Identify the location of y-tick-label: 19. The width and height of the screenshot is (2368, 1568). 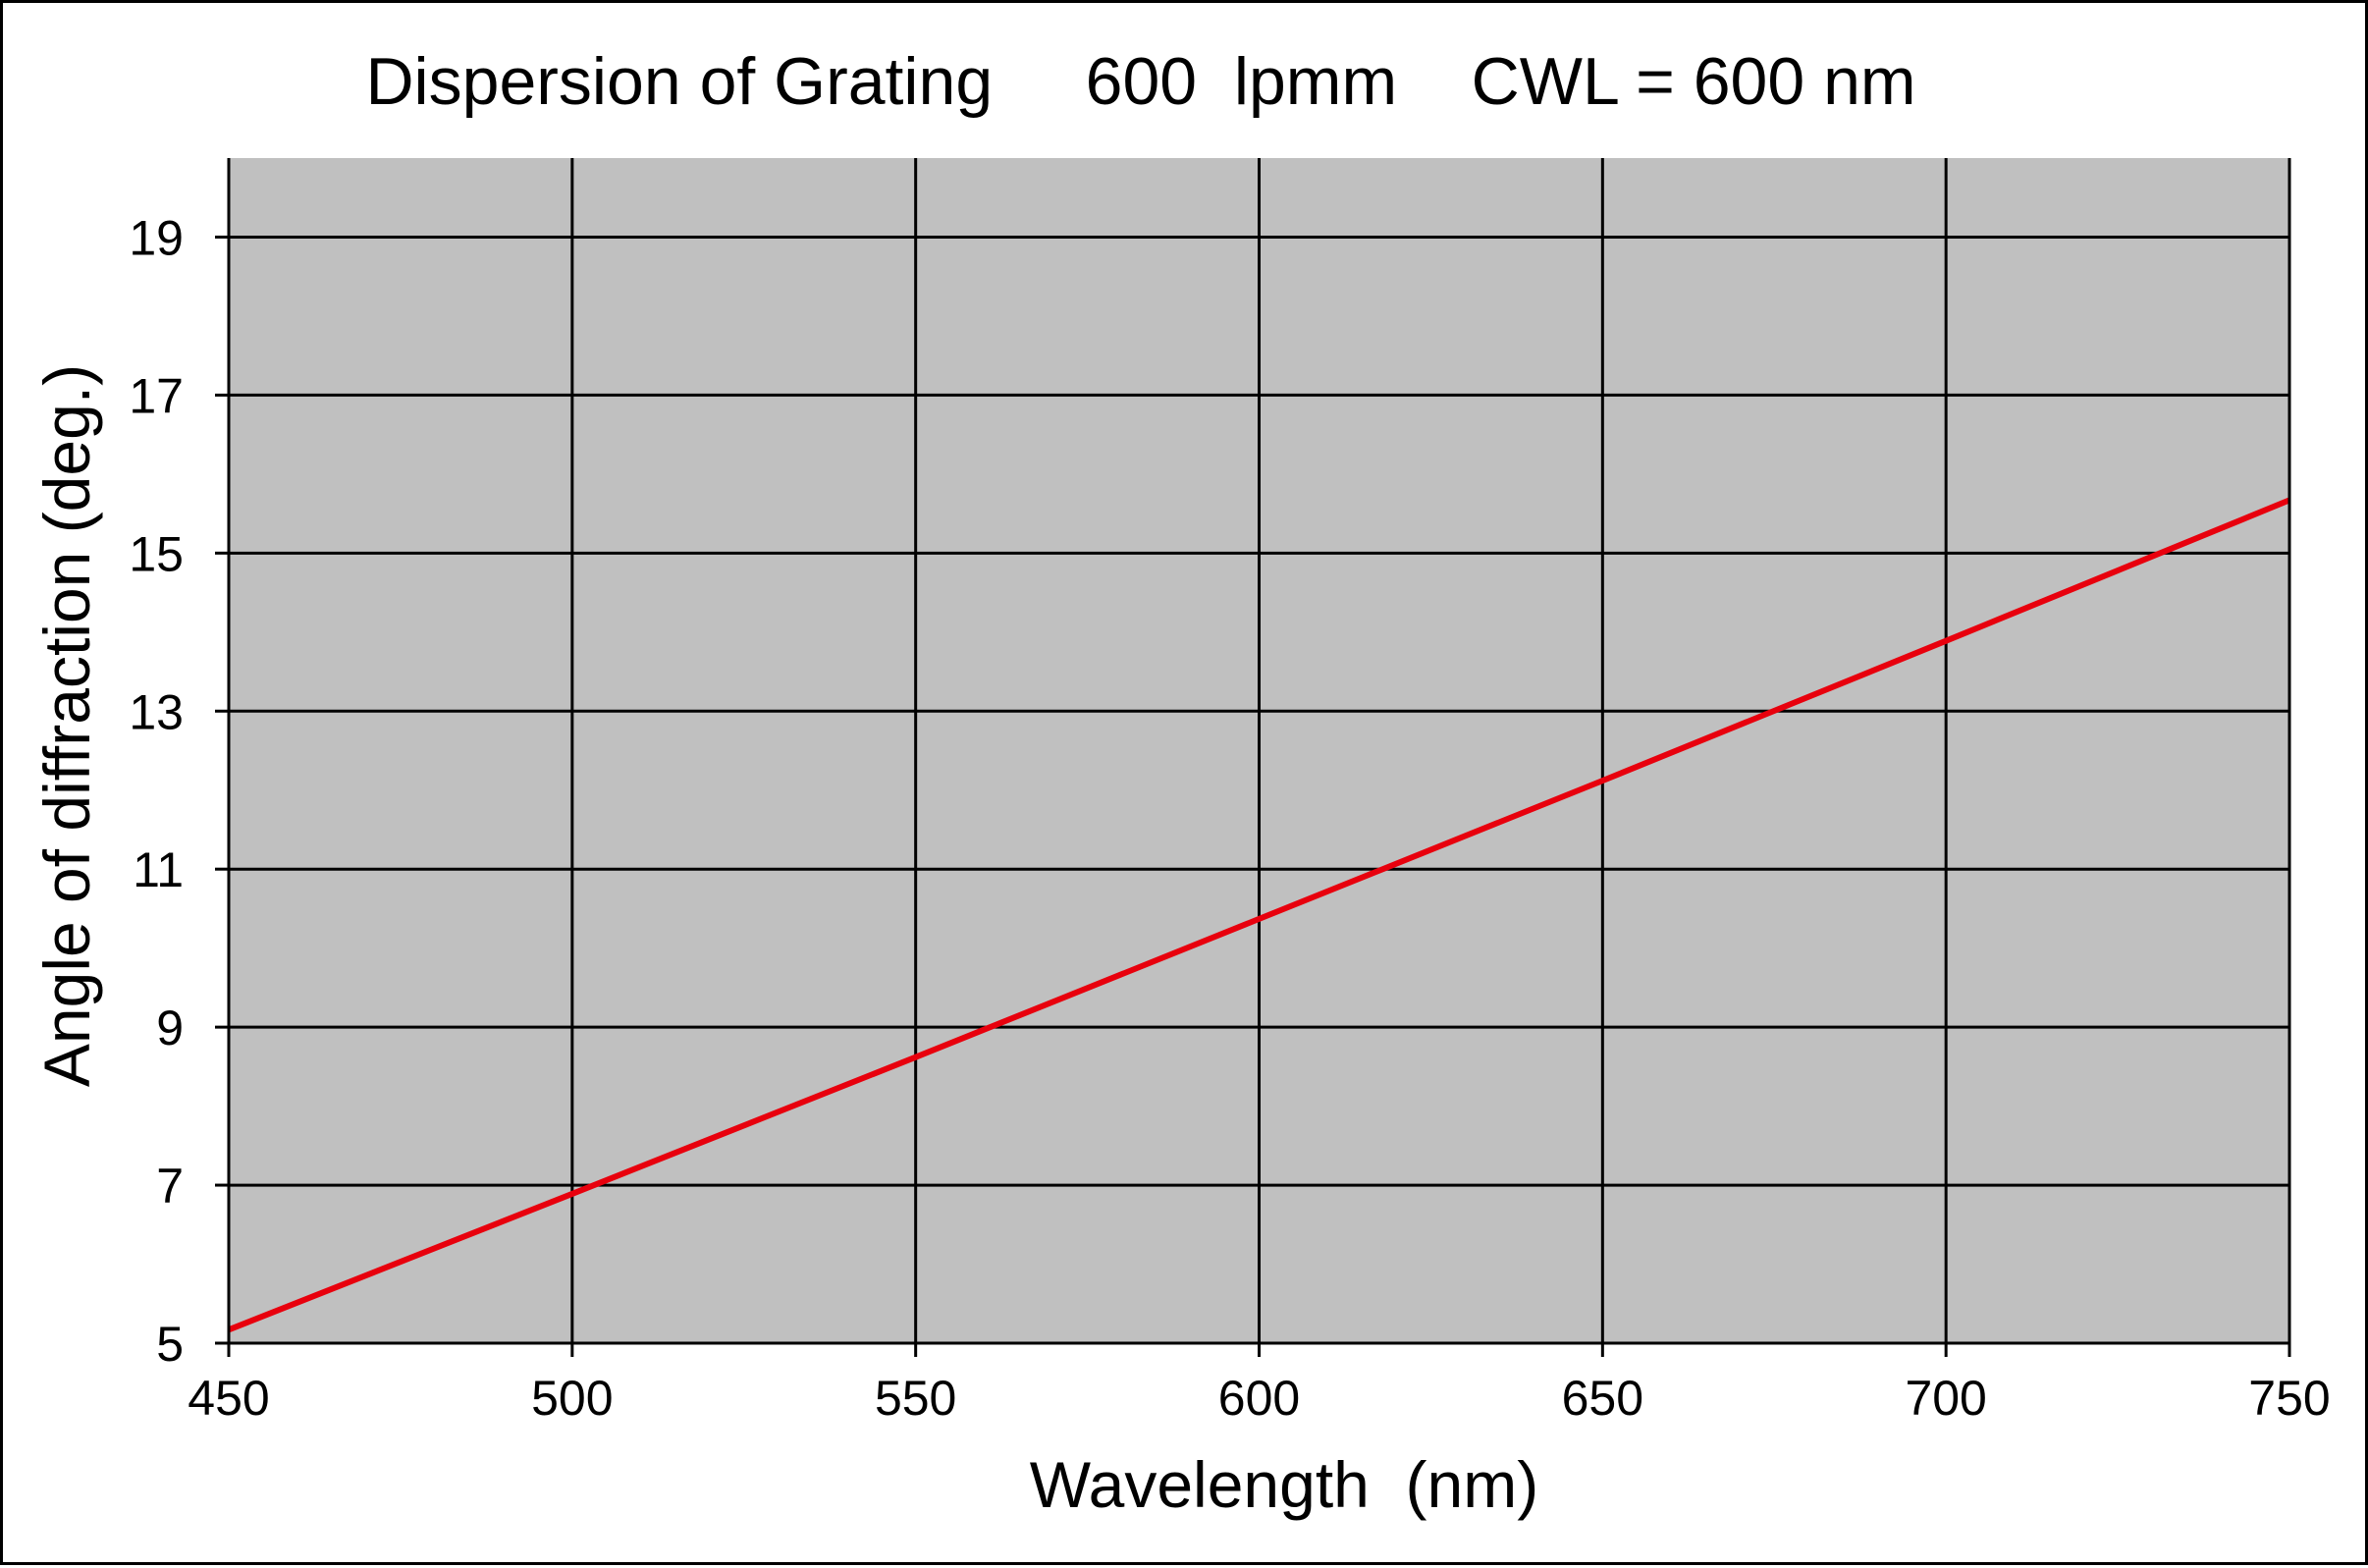
(156, 237).